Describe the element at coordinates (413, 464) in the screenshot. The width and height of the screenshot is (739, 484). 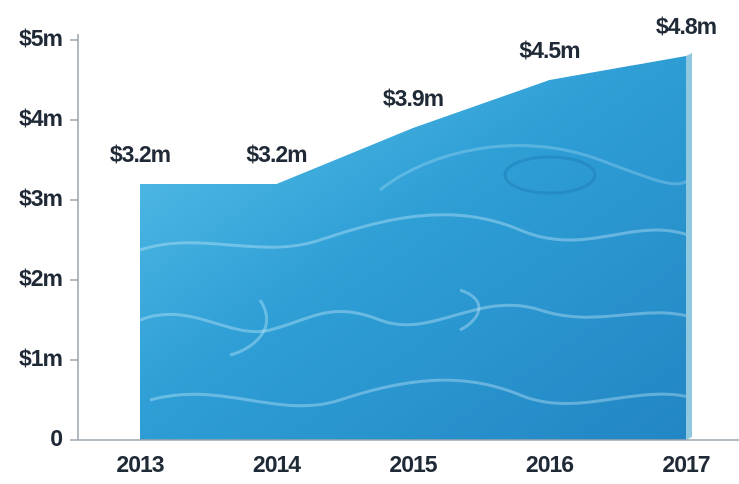
I see `x-tick-label: 2015` at that location.